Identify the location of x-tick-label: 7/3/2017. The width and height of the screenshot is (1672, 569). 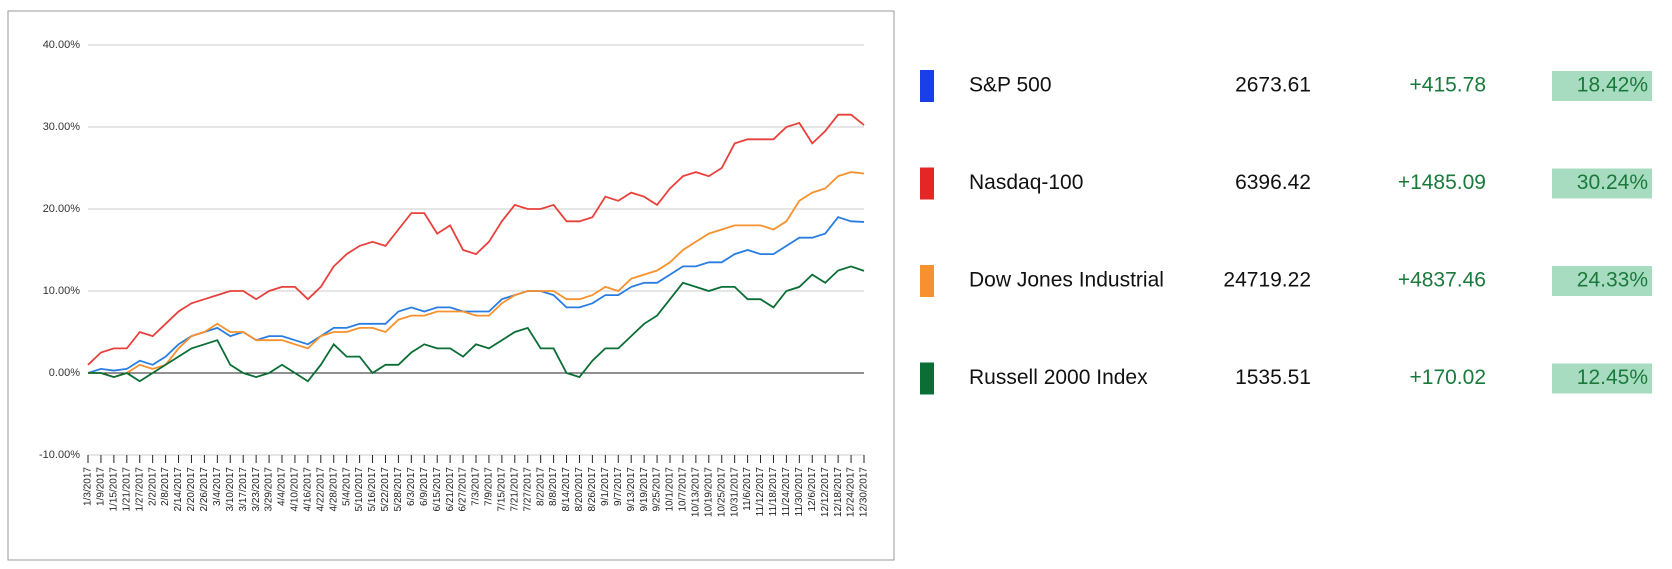
(476, 486).